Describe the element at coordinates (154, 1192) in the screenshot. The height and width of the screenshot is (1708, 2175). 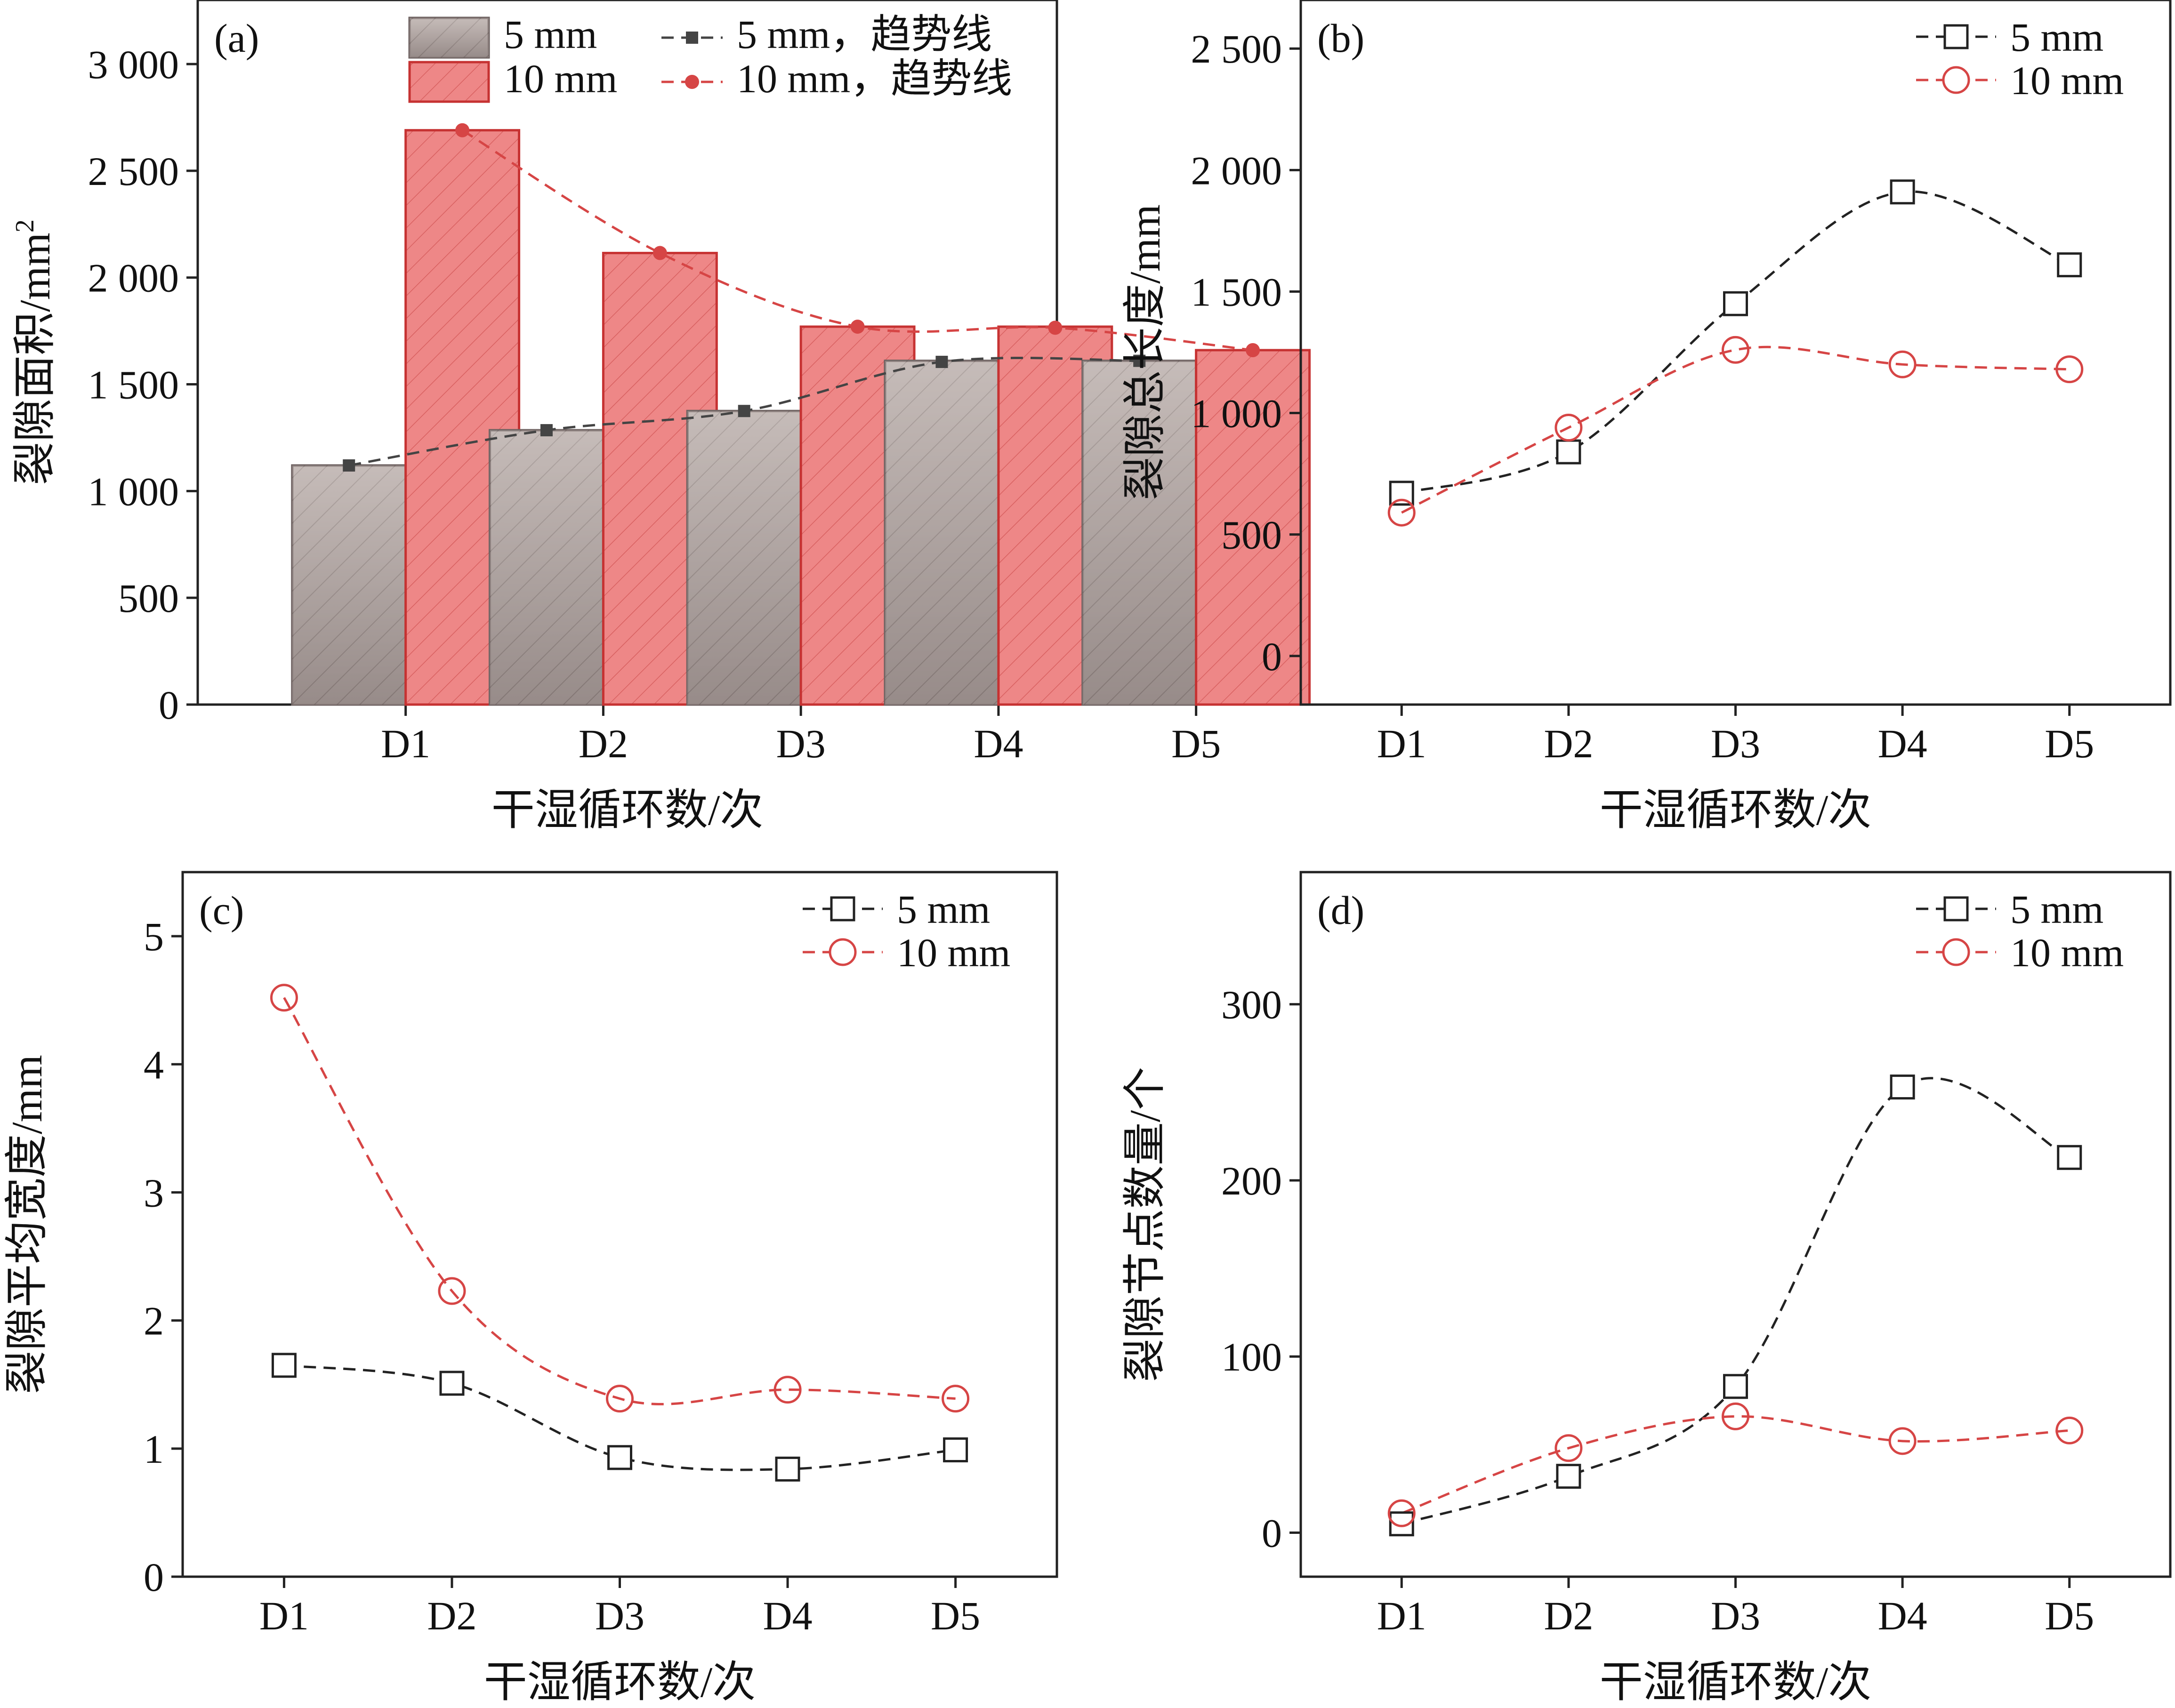
I see `y-tick-label: 3` at that location.